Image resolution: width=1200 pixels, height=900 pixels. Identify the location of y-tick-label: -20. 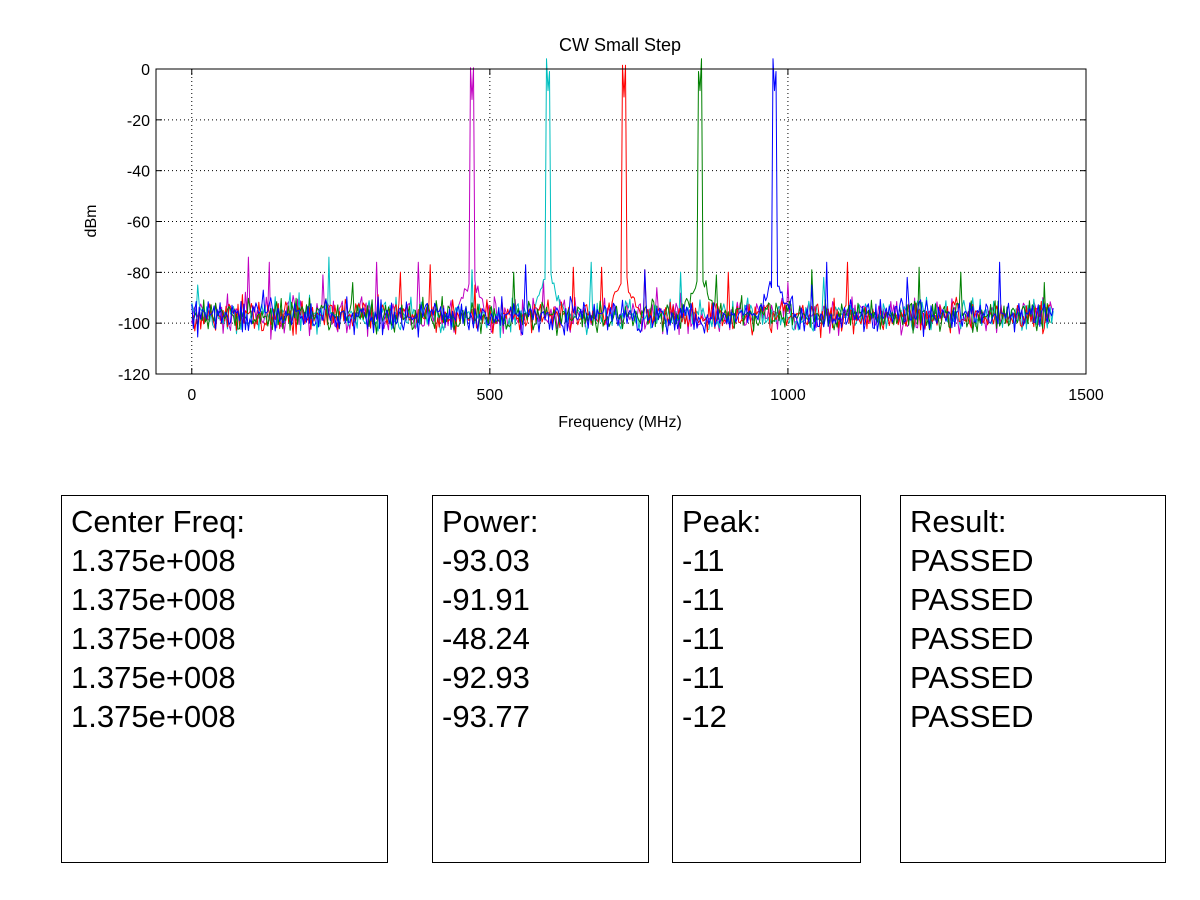
(138, 121).